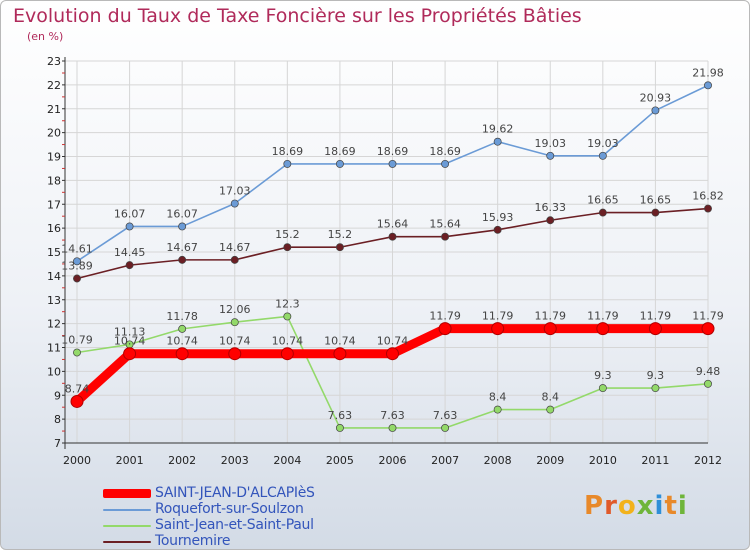  Describe the element at coordinates (655, 460) in the screenshot. I see `x-tick-label: 2011` at that location.